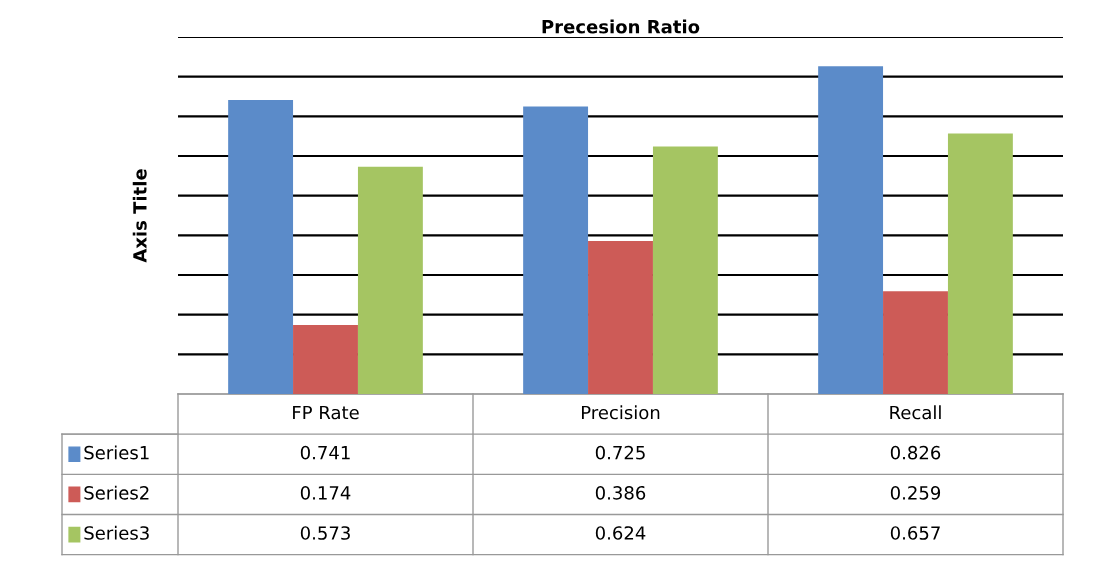 The width and height of the screenshot is (1104, 580). What do you see at coordinates (116, 452) in the screenshot?
I see `legend-label: Series1` at bounding box center [116, 452].